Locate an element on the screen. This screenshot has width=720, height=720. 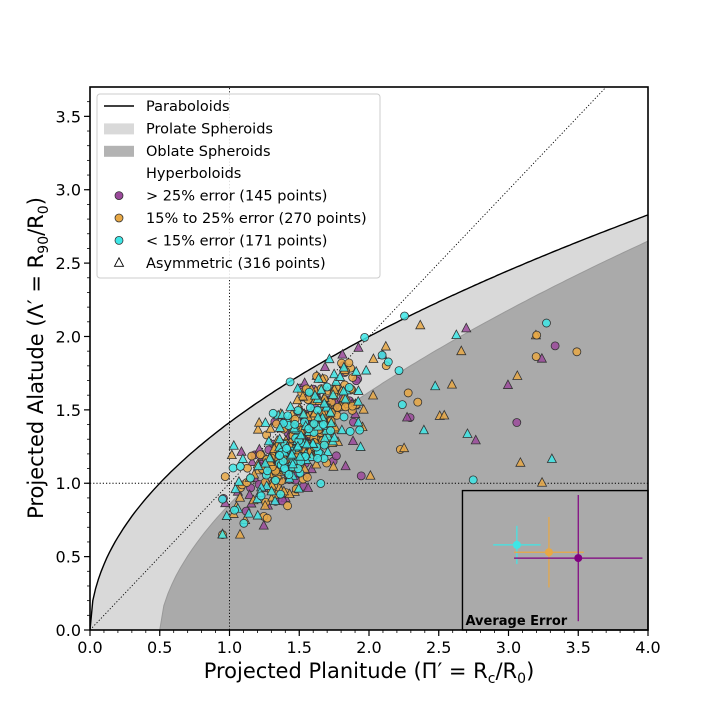
average-error-markers is located at coordinates (568, 558).